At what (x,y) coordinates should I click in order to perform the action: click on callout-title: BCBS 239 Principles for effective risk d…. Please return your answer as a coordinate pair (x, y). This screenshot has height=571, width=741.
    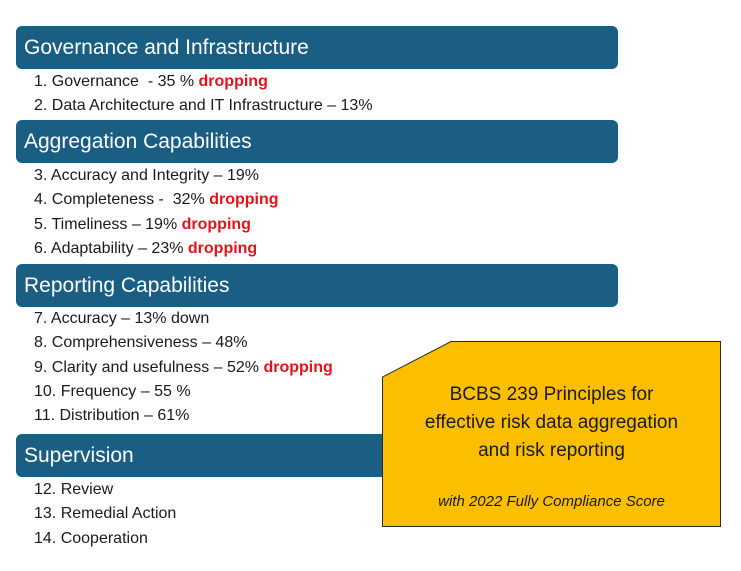
    Looking at the image, I should click on (551, 423).